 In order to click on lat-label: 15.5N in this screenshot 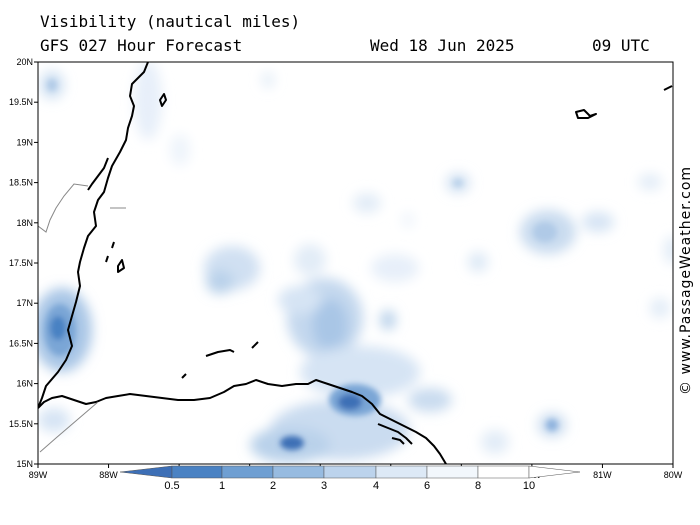, I will do `click(21, 424)`.